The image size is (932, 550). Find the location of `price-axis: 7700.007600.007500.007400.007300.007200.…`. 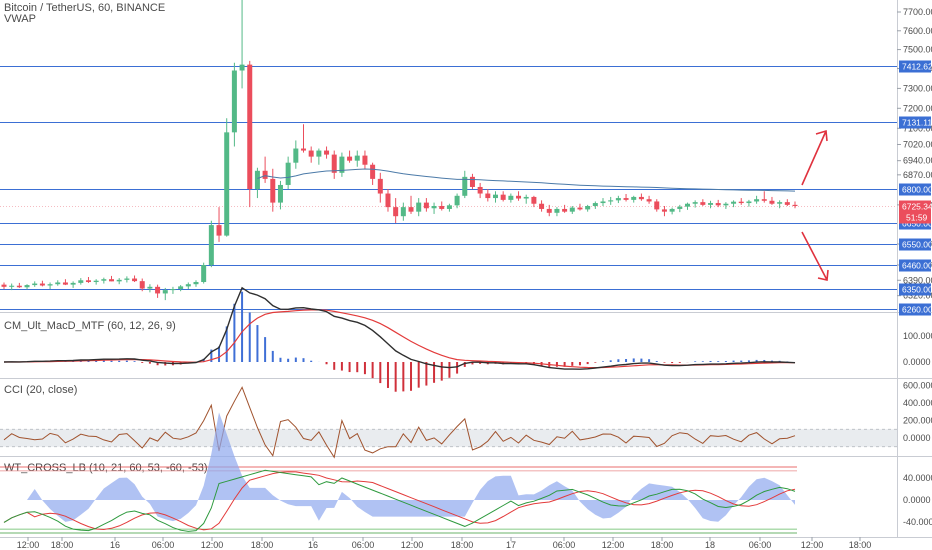

price-axis: 7700.007600.007500.007400.007300.007200.… is located at coordinates (914, 154).